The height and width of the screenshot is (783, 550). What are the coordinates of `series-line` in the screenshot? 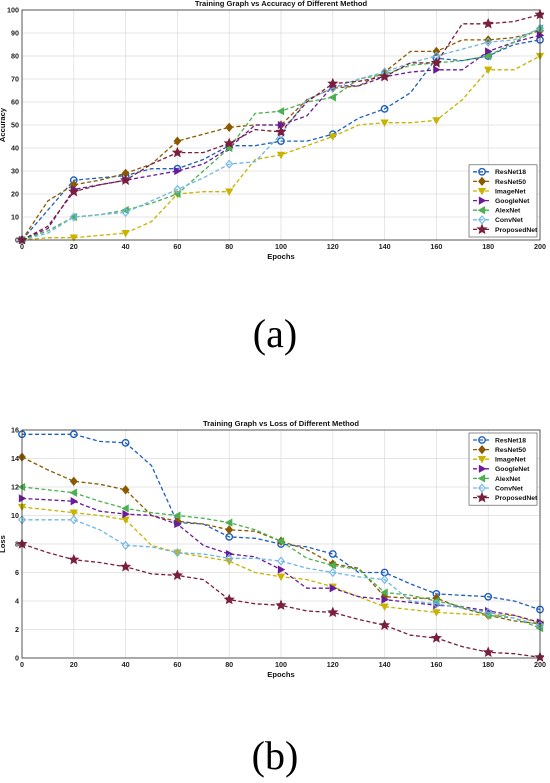 It's located at (281, 572).